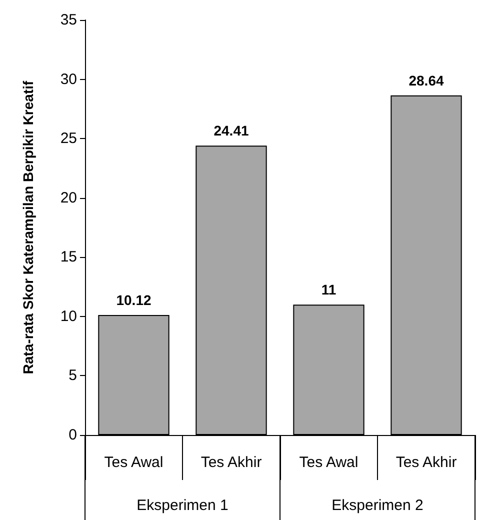  Describe the element at coordinates (134, 300) in the screenshot. I see `data-label: 10.12` at that location.